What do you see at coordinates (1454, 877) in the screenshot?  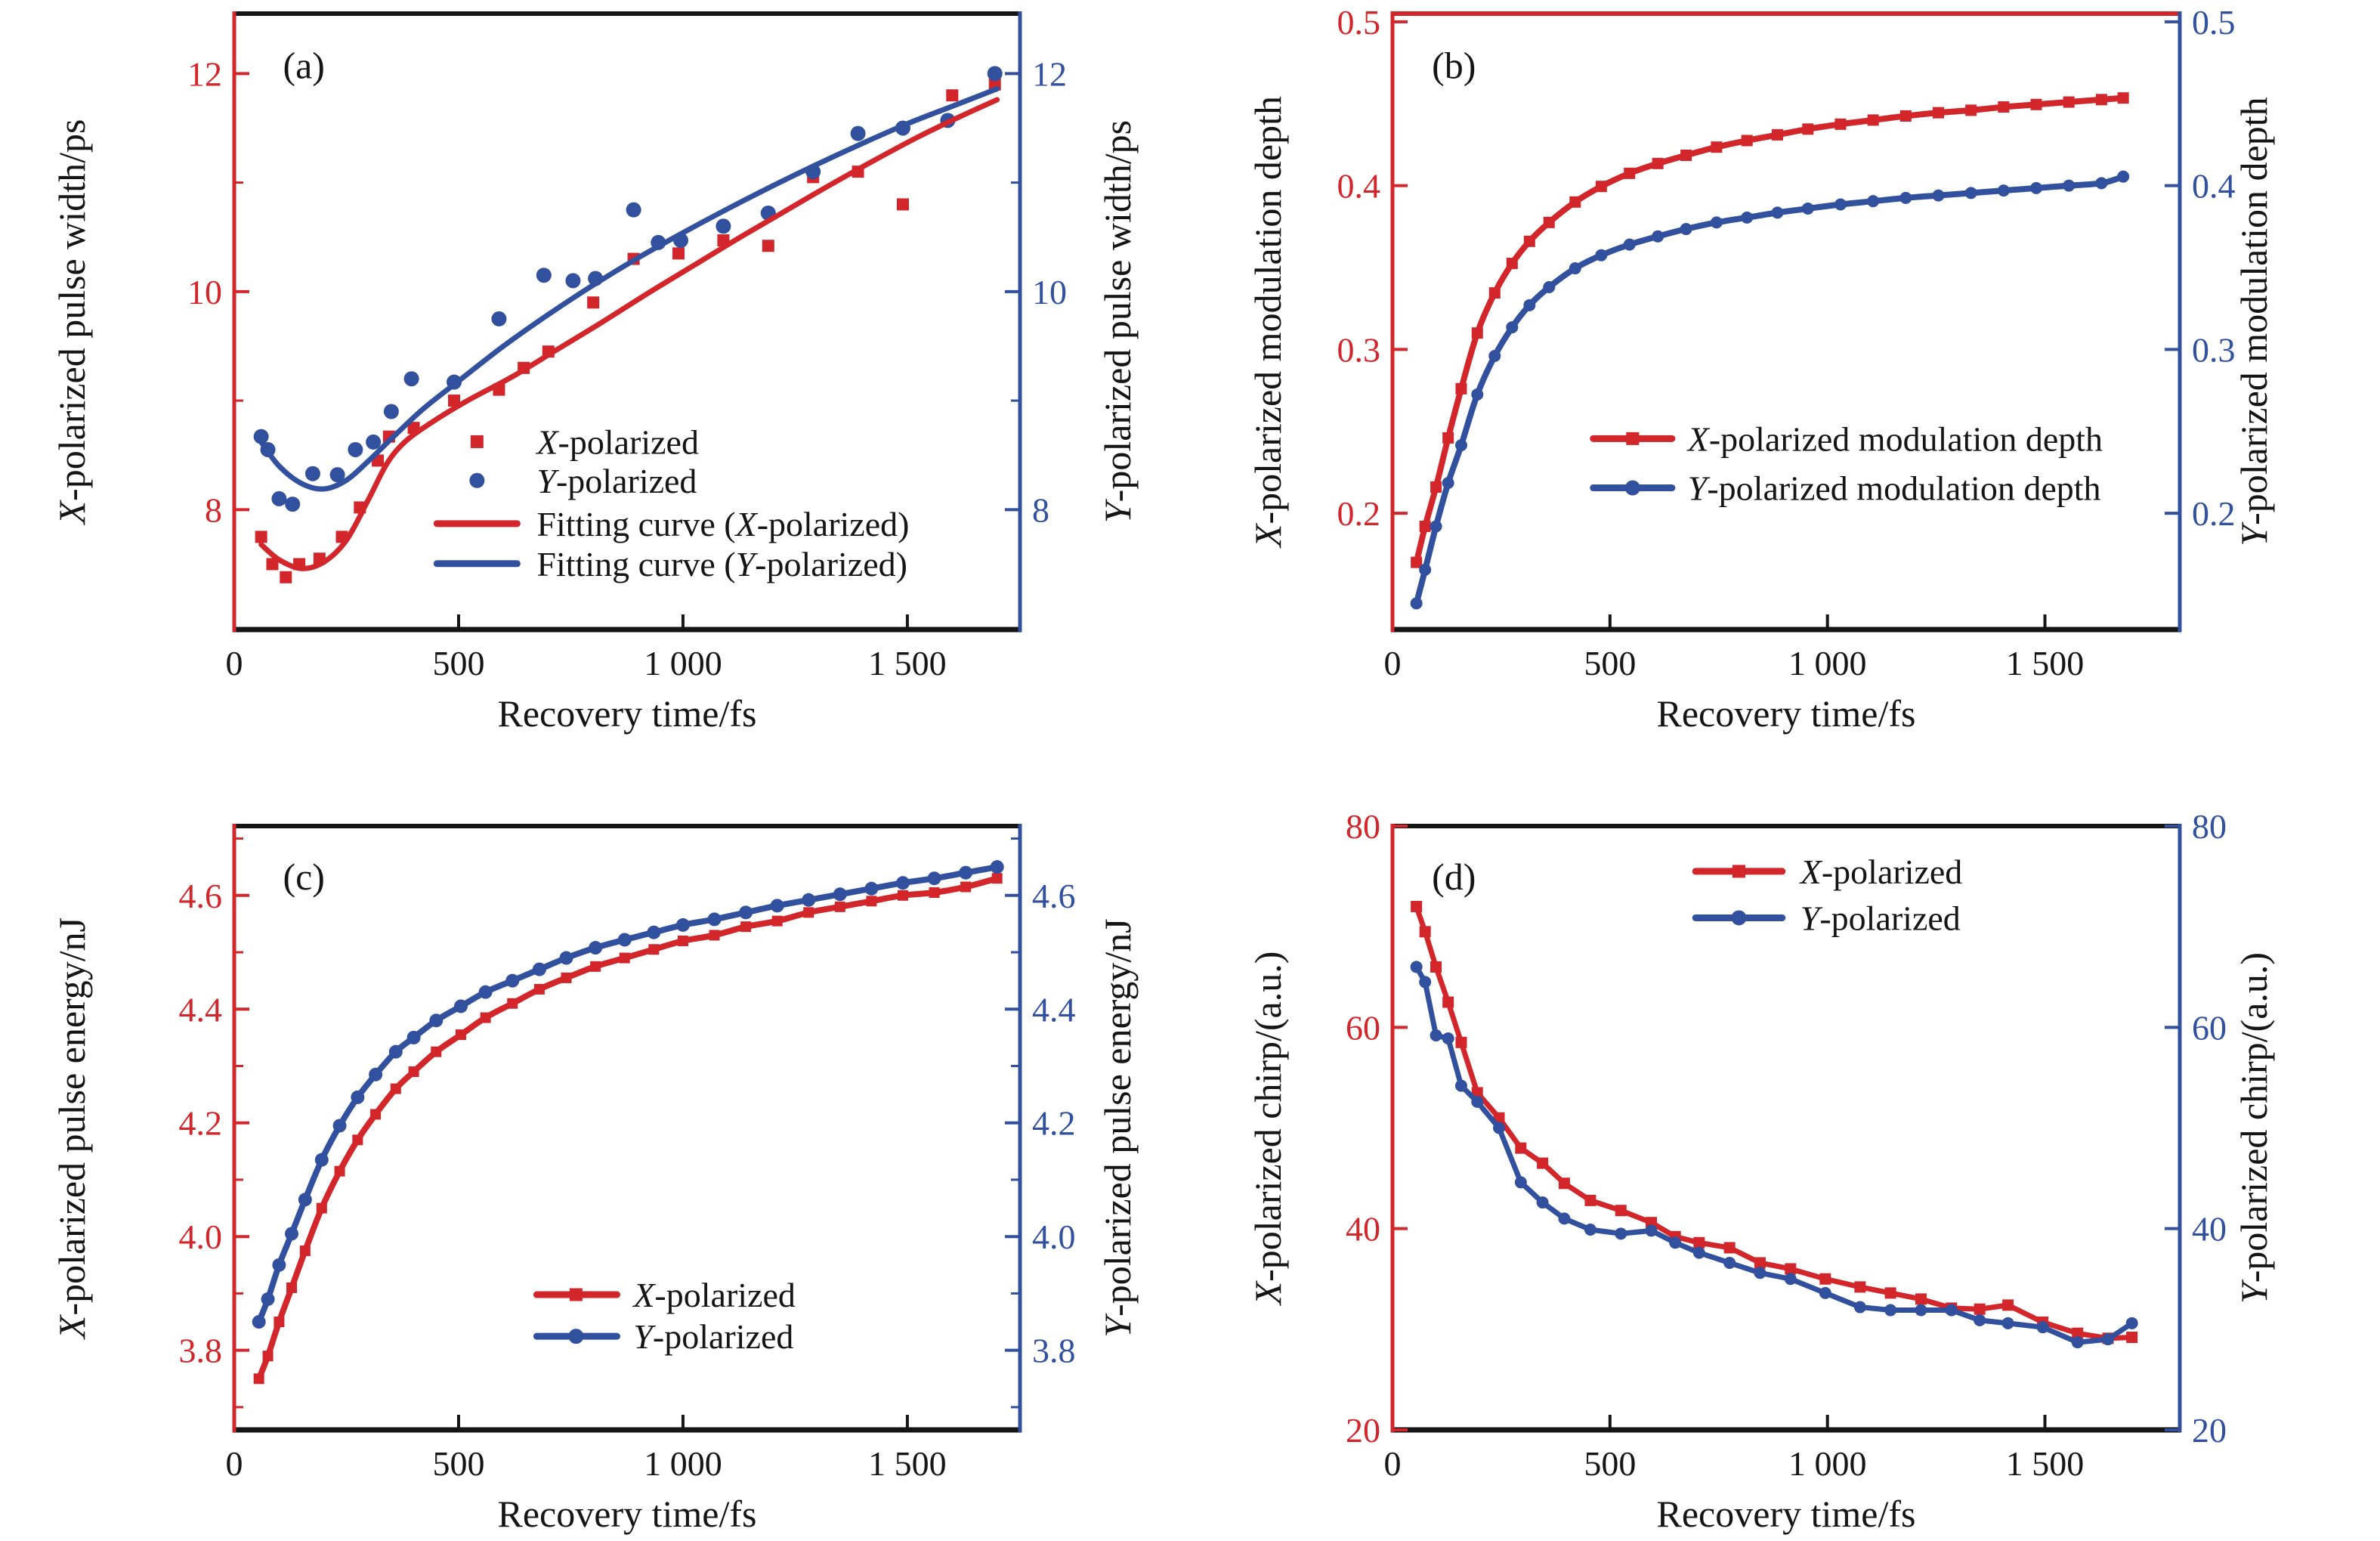 I see `panel-label-d: (d)` at bounding box center [1454, 877].